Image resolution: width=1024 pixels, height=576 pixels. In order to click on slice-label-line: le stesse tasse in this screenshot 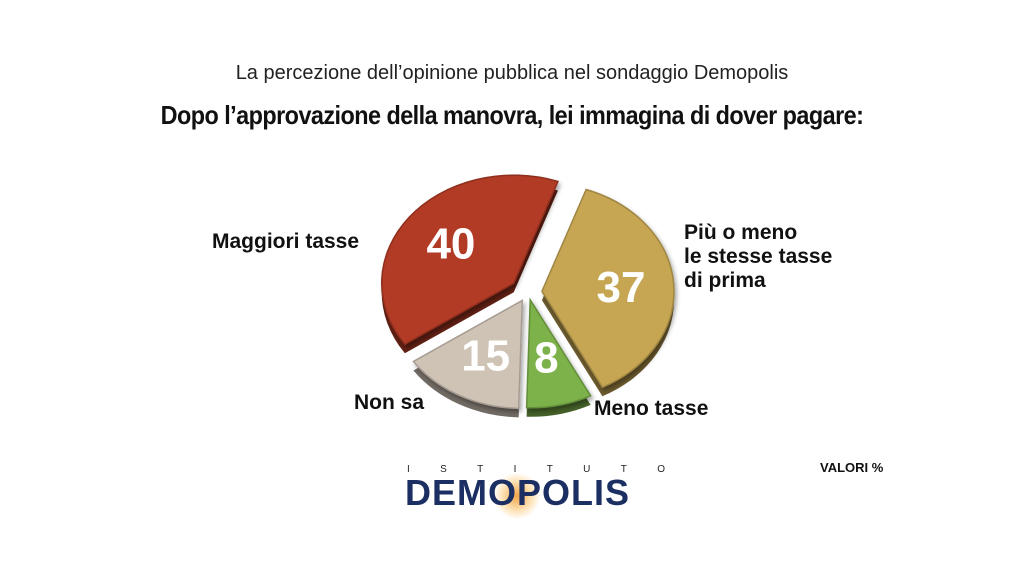, I will do `click(758, 256)`.